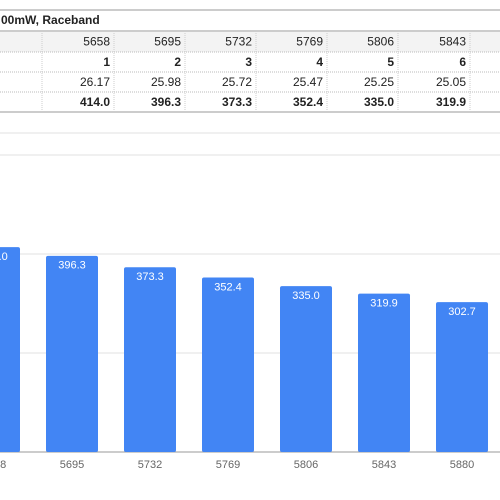 The width and height of the screenshot is (500, 500). I want to click on x-tick-label: 5658, so click(3, 465).